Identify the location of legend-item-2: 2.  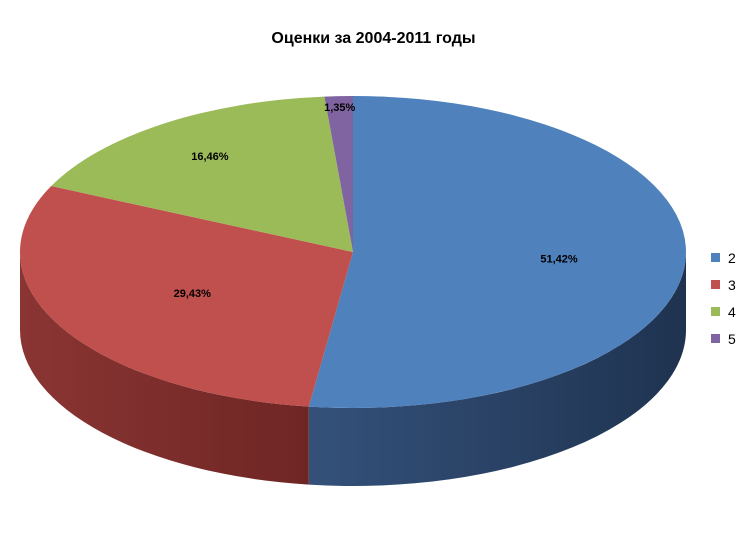
(723, 257).